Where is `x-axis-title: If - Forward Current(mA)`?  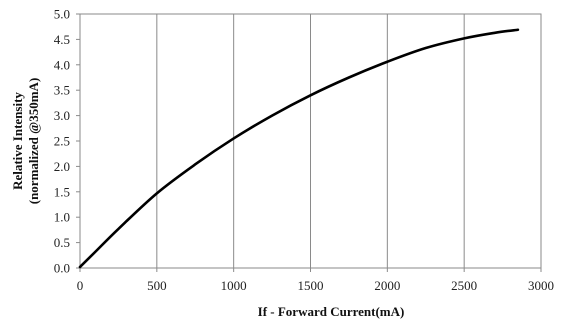 x-axis-title: If - Forward Current(mA) is located at coordinates (331, 311).